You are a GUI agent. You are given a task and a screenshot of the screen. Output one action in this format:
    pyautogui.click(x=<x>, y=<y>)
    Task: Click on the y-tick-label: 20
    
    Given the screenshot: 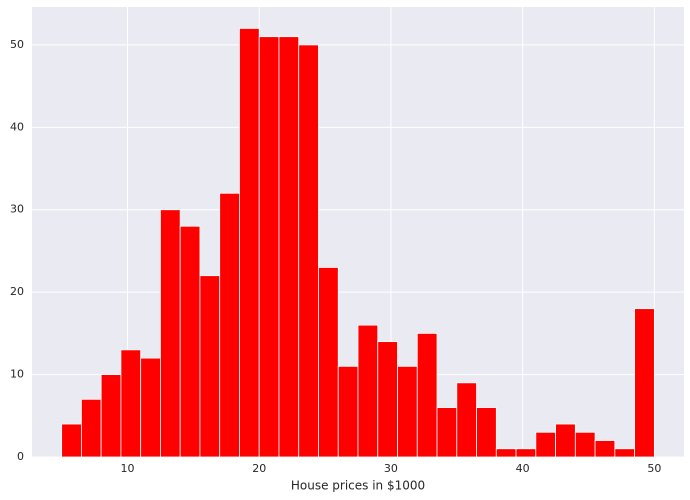 What is the action you would take?
    pyautogui.click(x=17, y=291)
    